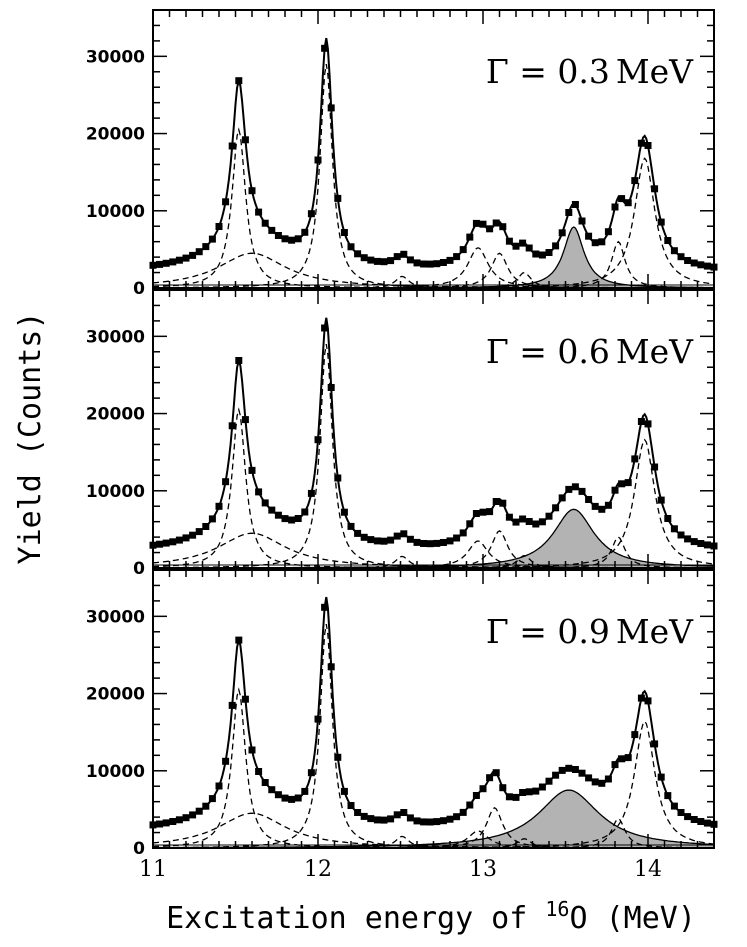 Image resolution: width=747 pixels, height=947 pixels. Describe the element at coordinates (318, 869) in the screenshot. I see `x-tick-label: 12` at that location.